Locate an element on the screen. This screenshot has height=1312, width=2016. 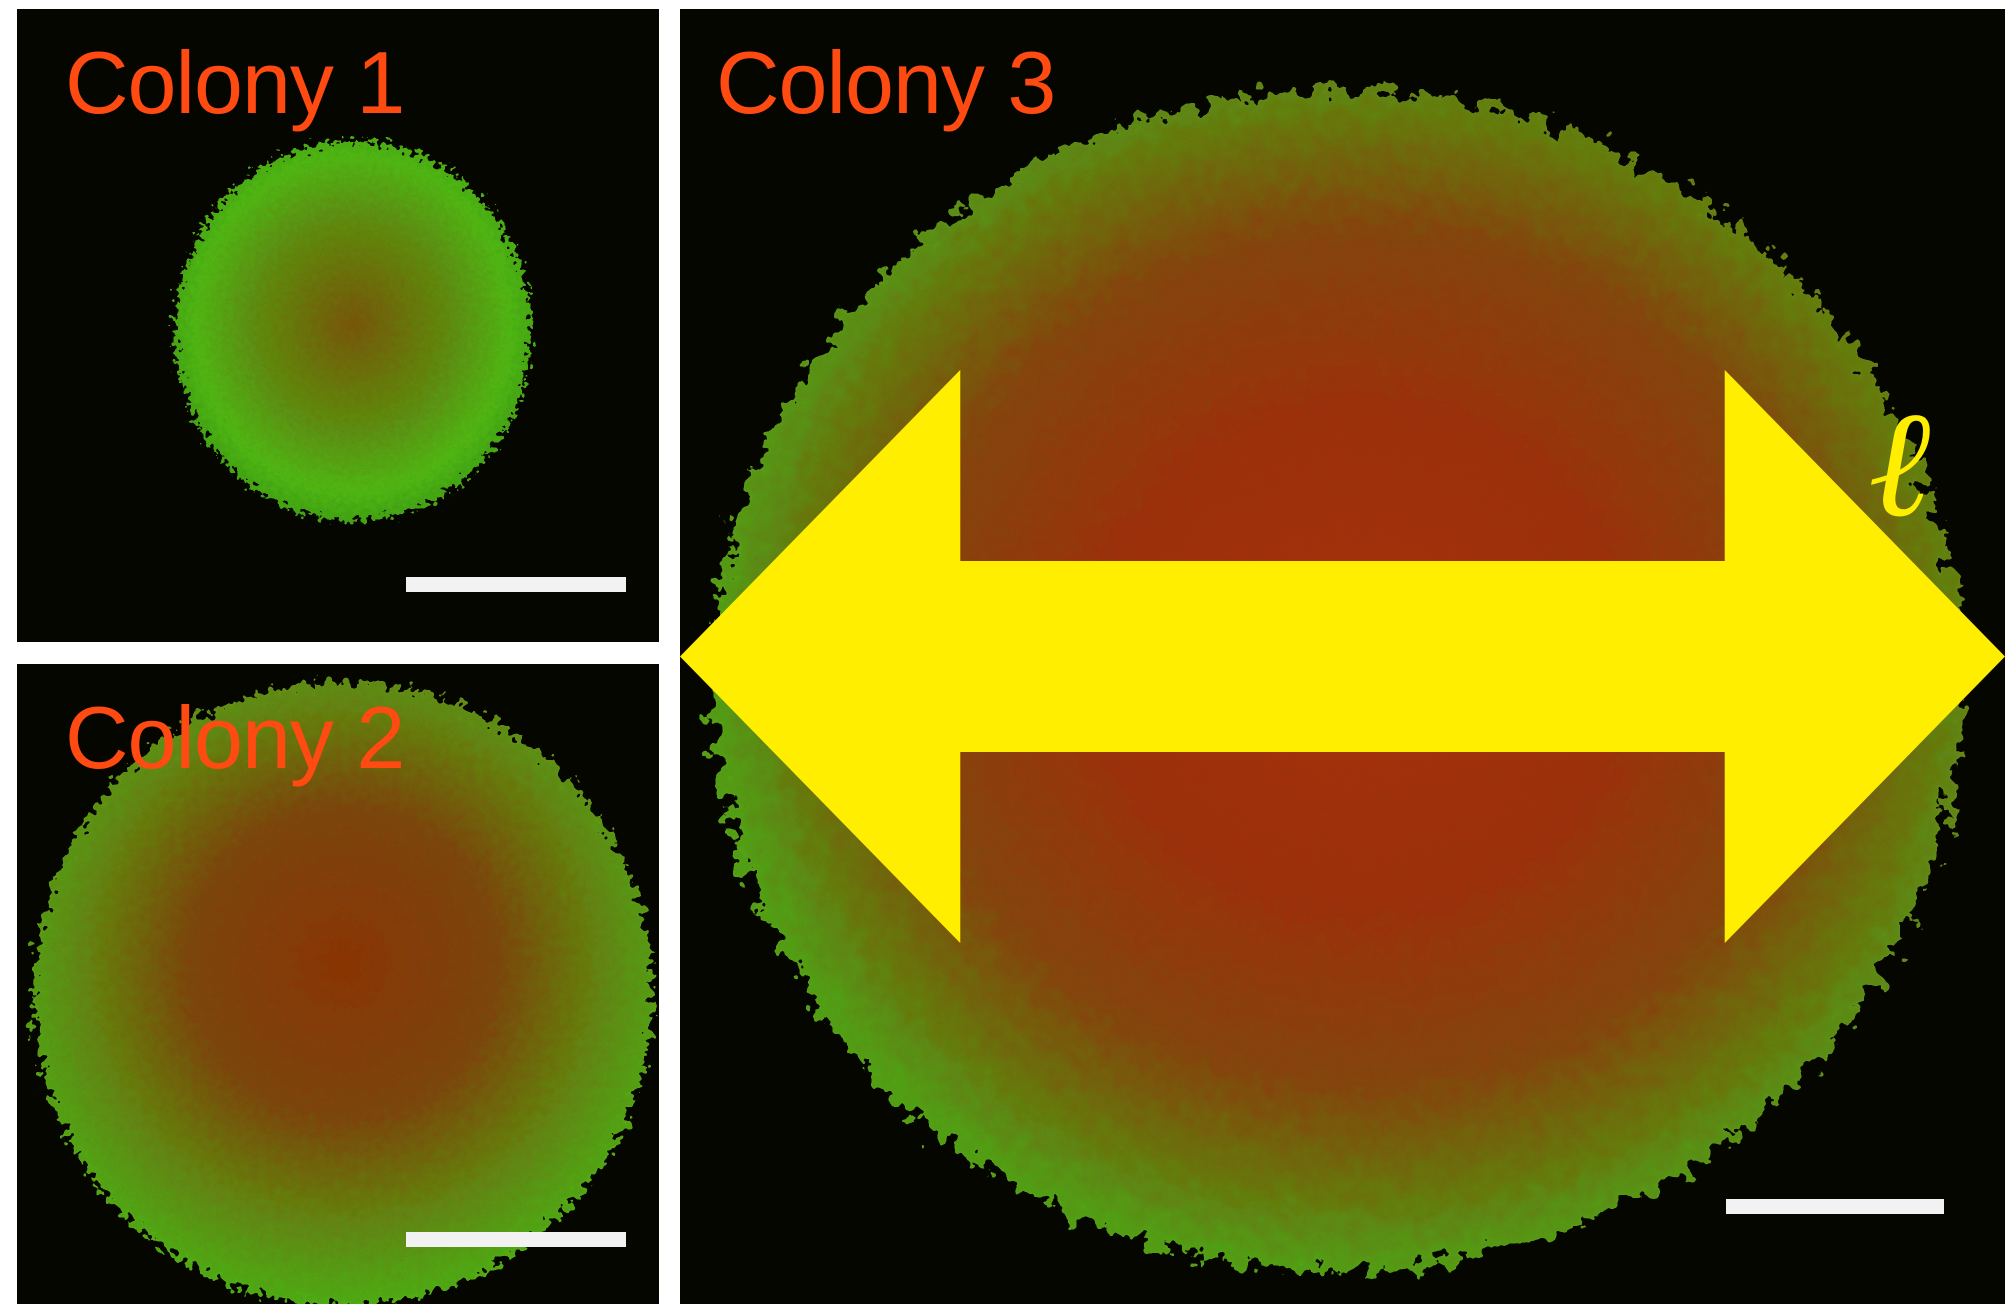
ell-symbol: ℓ is located at coordinates (1899, 464).